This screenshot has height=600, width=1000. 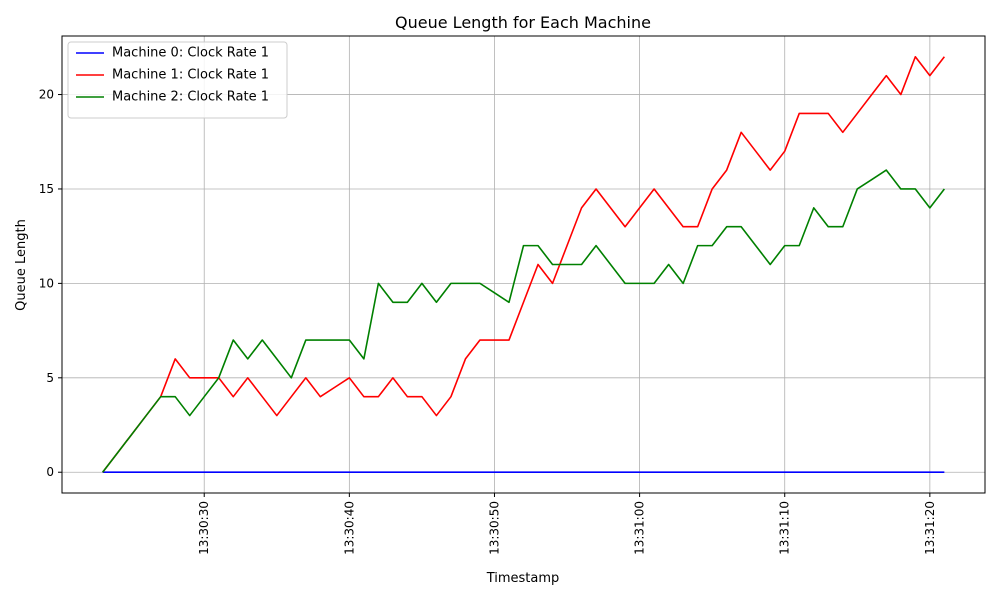 I want to click on x-tick-label: 13:31:00, so click(x=640, y=528).